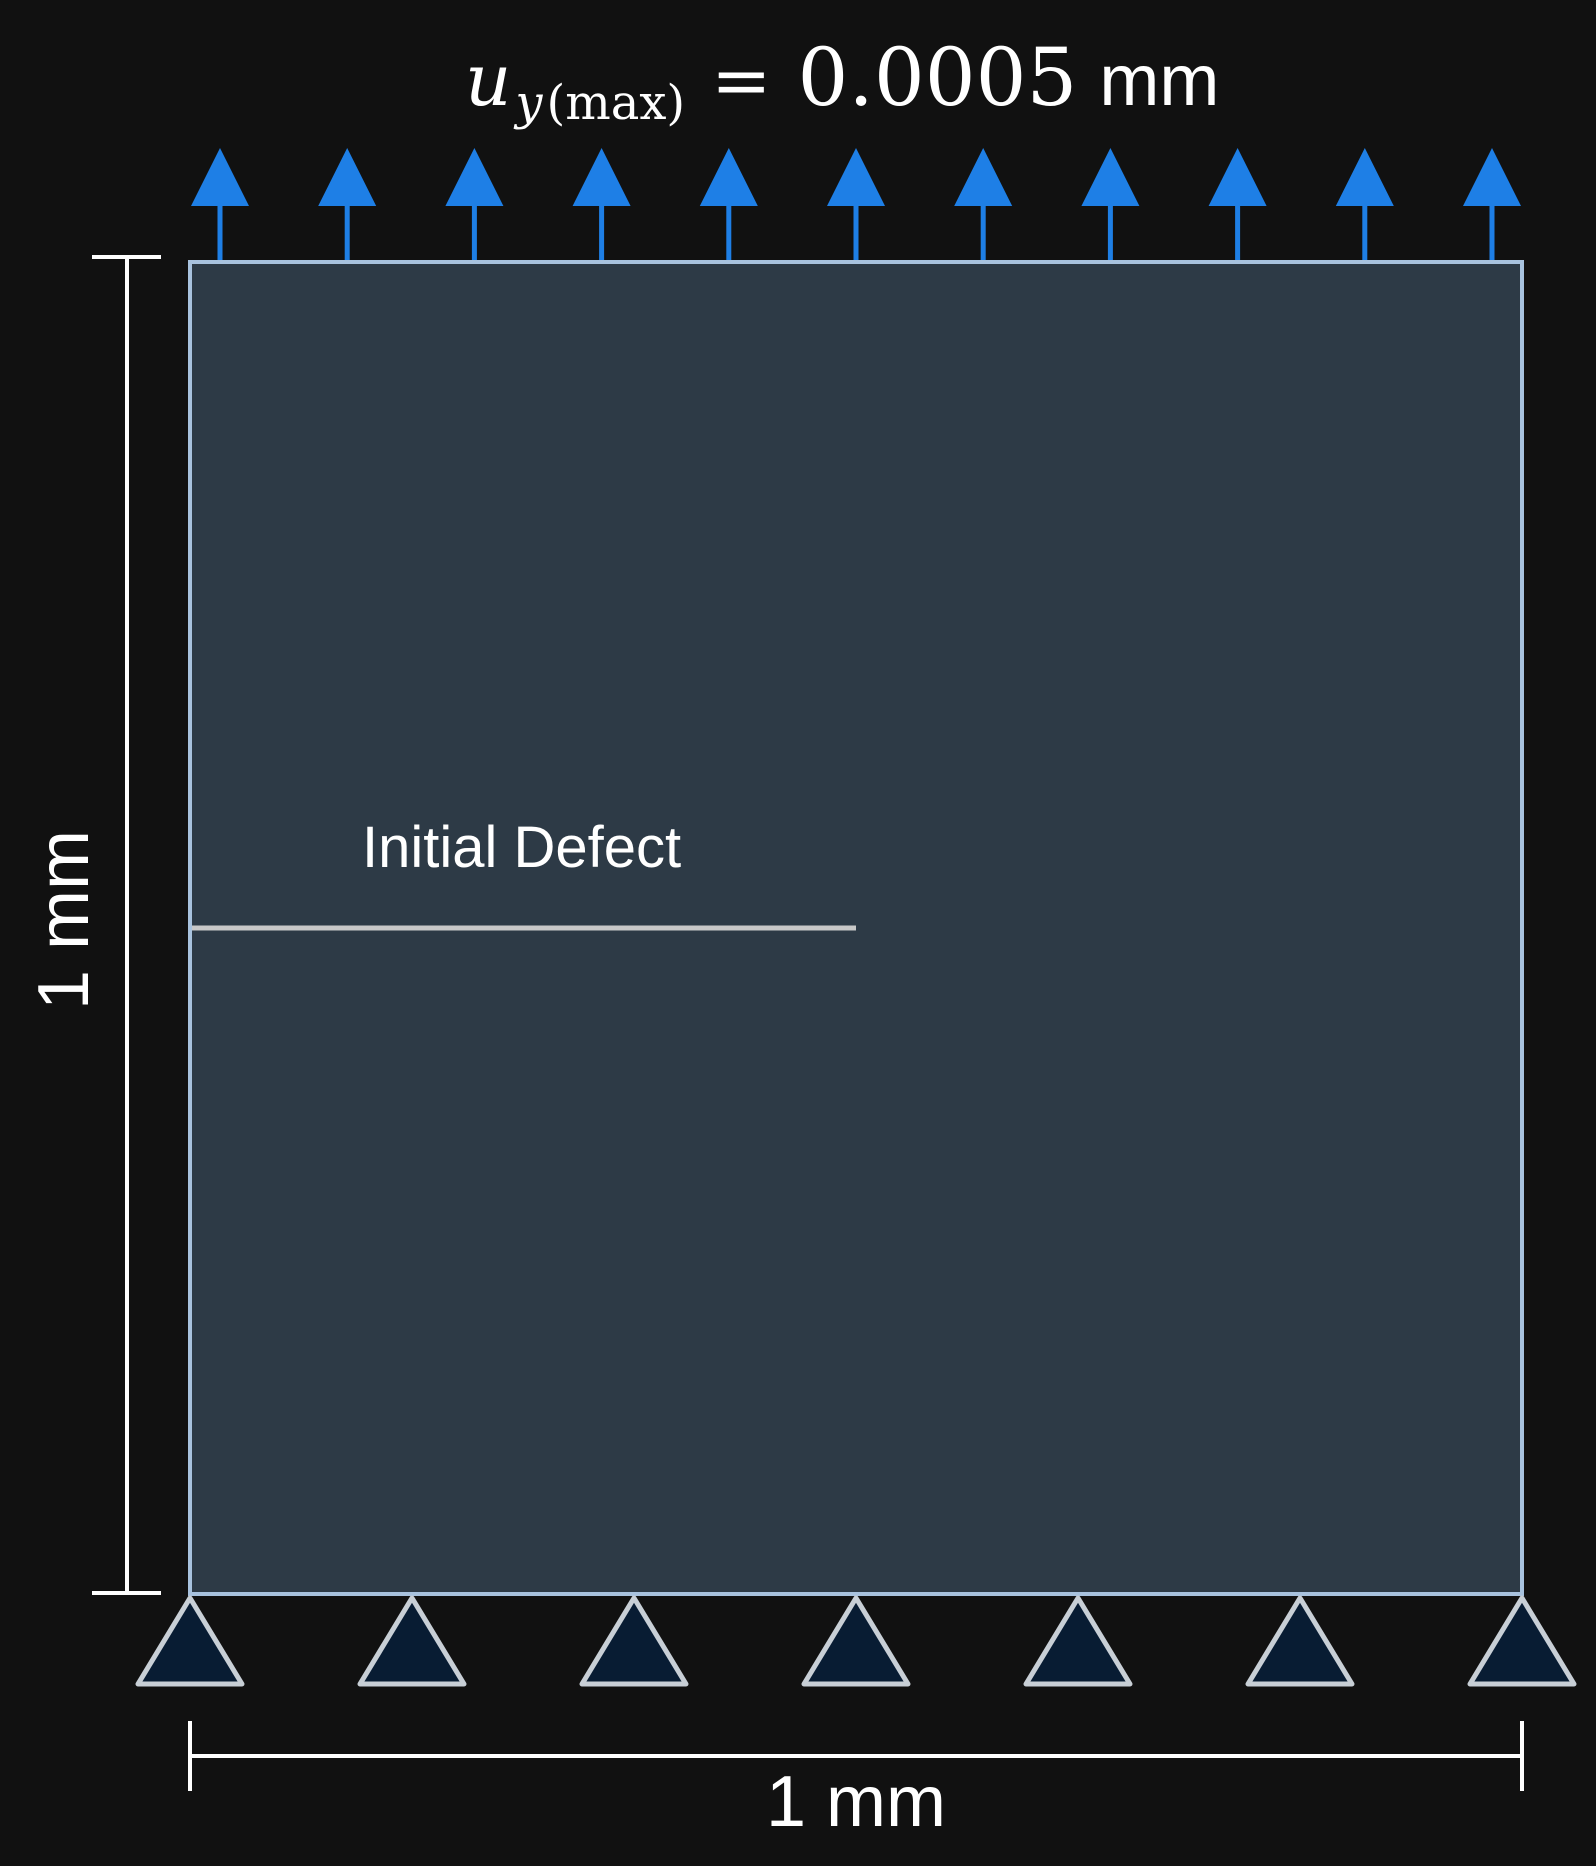  What do you see at coordinates (488, 80) in the screenshot?
I see `load-symbol: u` at bounding box center [488, 80].